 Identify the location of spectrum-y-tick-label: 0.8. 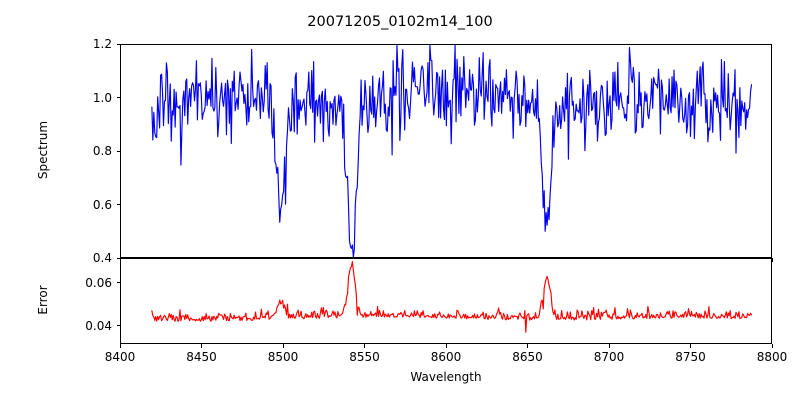
(102, 151).